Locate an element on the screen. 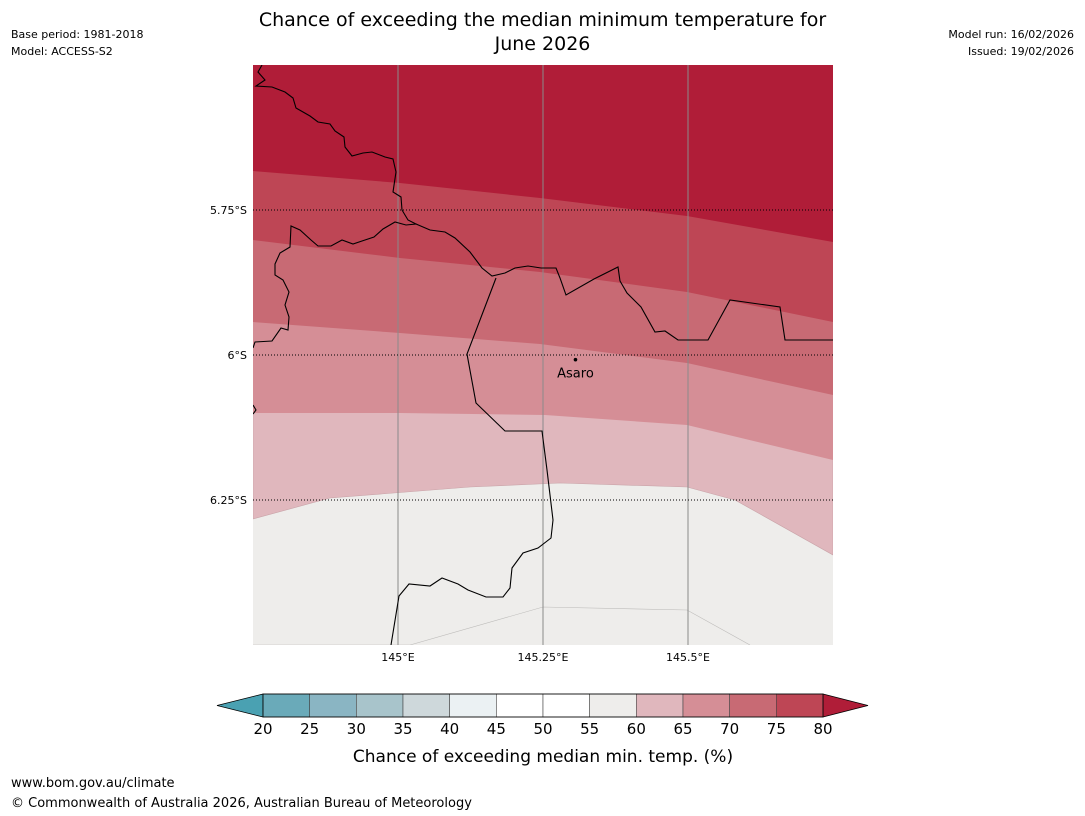  y-tick-label: 6°S is located at coordinates (237, 355).